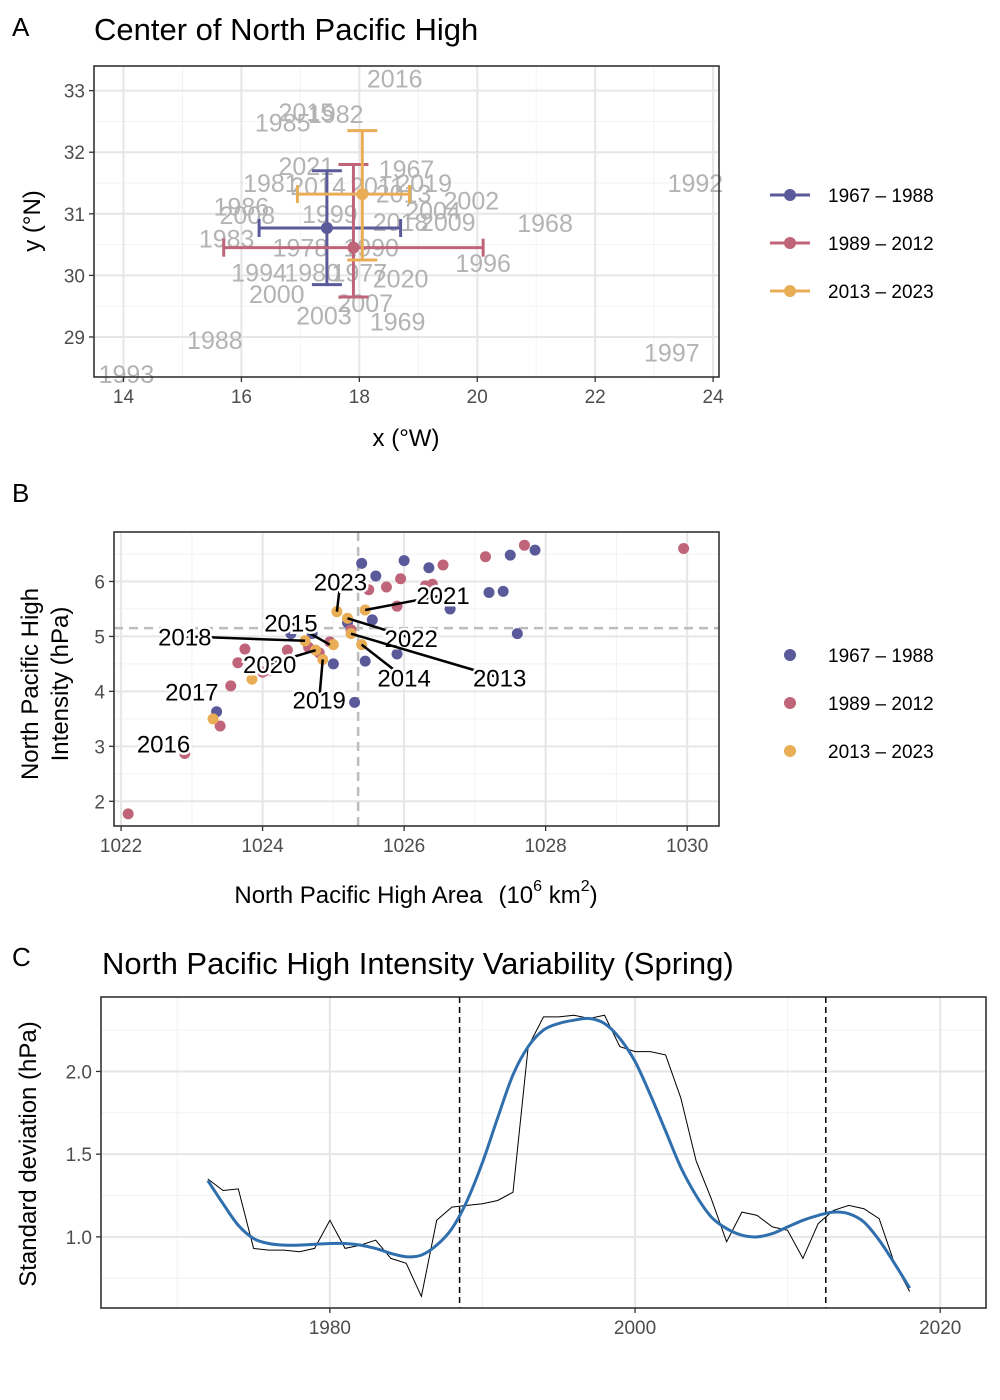 This screenshot has width=1000, height=1400. Describe the element at coordinates (499, 679) in the screenshot. I see `annotation-label: 2013` at that location.